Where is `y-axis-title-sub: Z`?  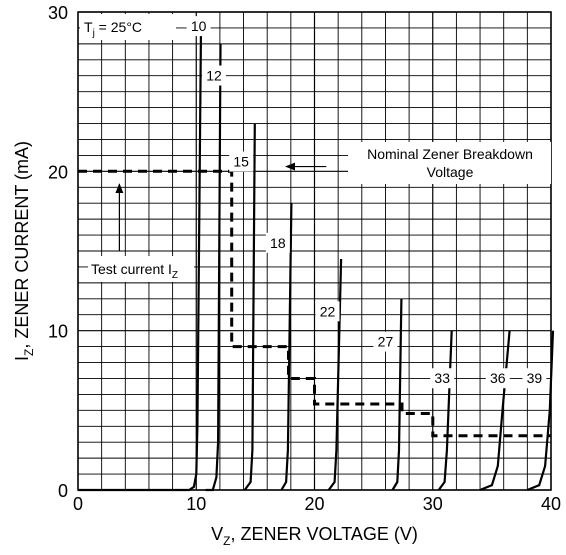
y-axis-title-sub: Z is located at coordinates (29, 352).